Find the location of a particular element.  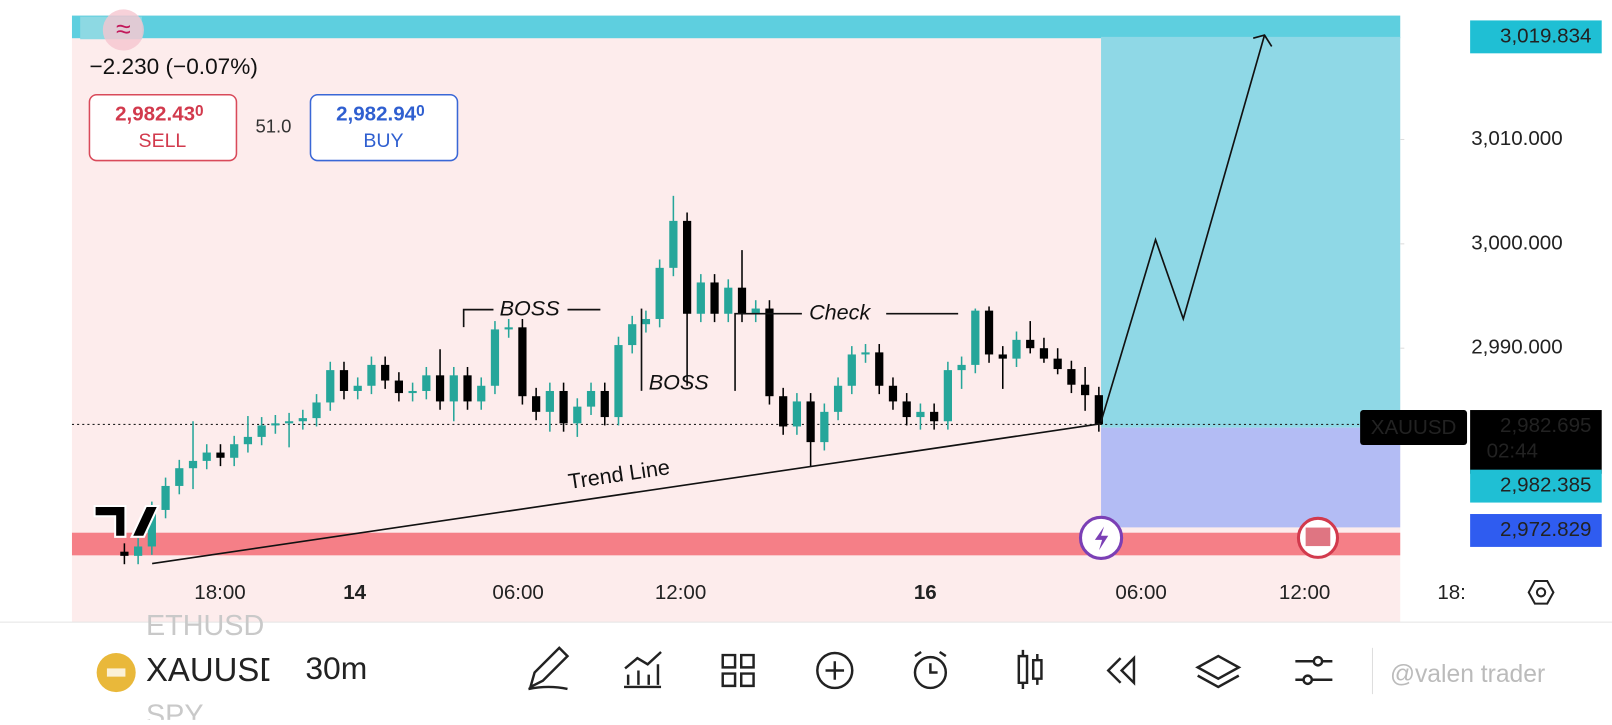

settings-icon is located at coordinates (1541, 592).